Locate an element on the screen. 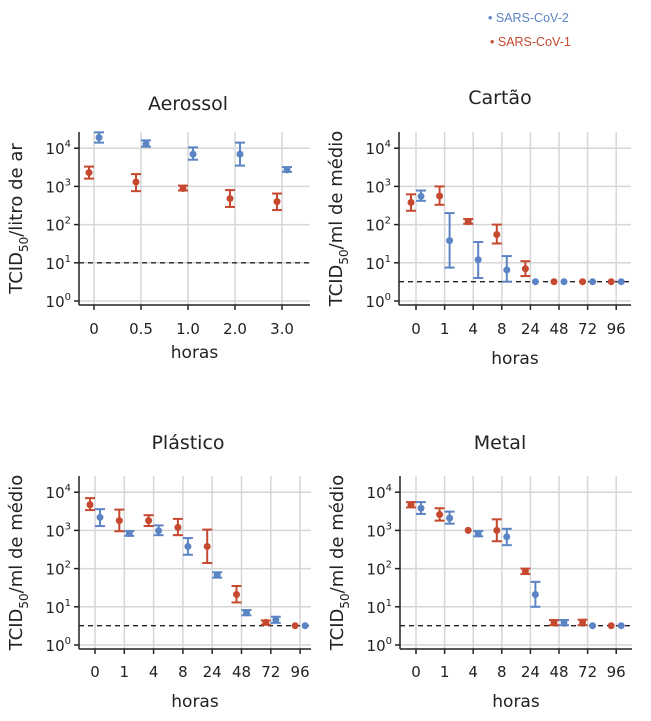 The image size is (651, 721). legend-entry-sars-cov-1: • SARS-CoV-1 is located at coordinates (530, 42).